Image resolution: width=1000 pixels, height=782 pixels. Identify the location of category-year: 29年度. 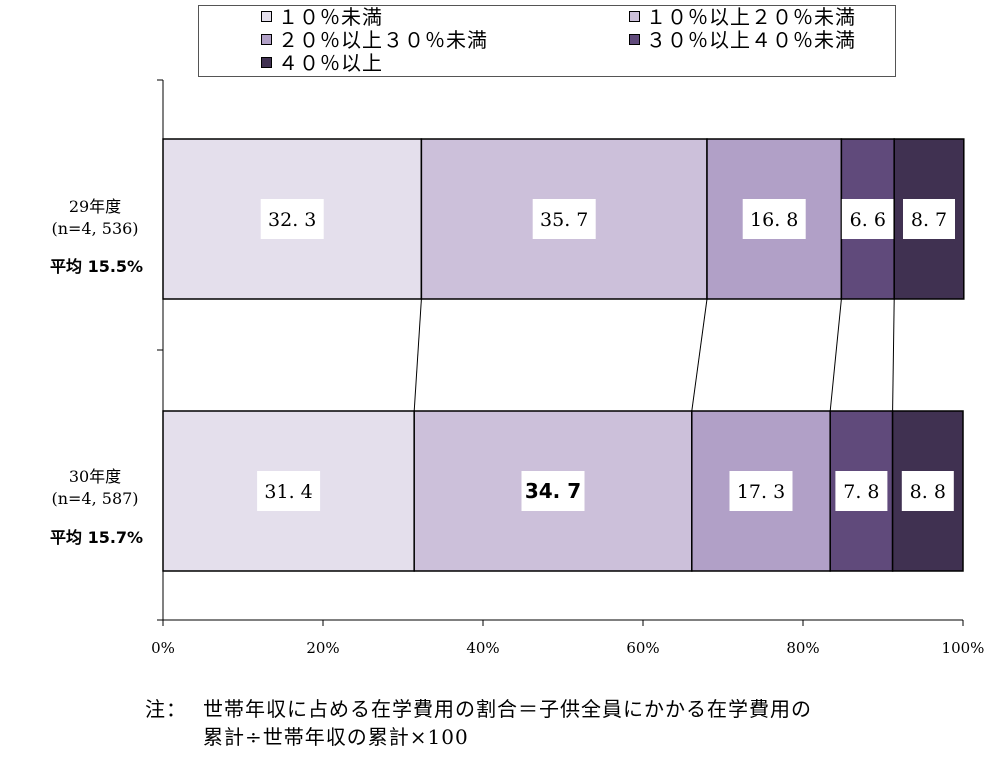
(95, 206).